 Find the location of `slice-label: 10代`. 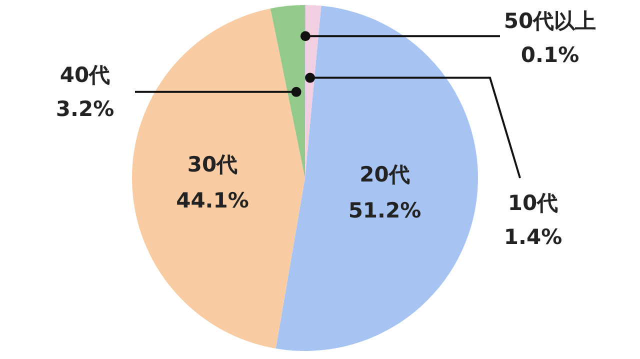

slice-label: 10代 is located at coordinates (533, 203).